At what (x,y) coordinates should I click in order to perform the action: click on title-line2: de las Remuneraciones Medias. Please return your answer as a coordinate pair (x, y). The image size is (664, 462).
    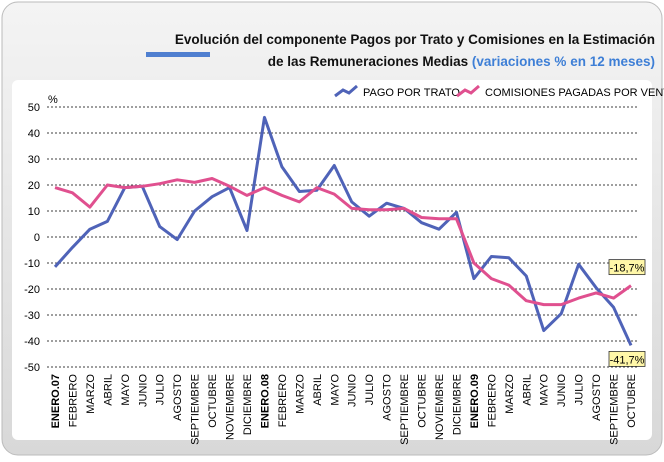
    Looking at the image, I should click on (368, 61).